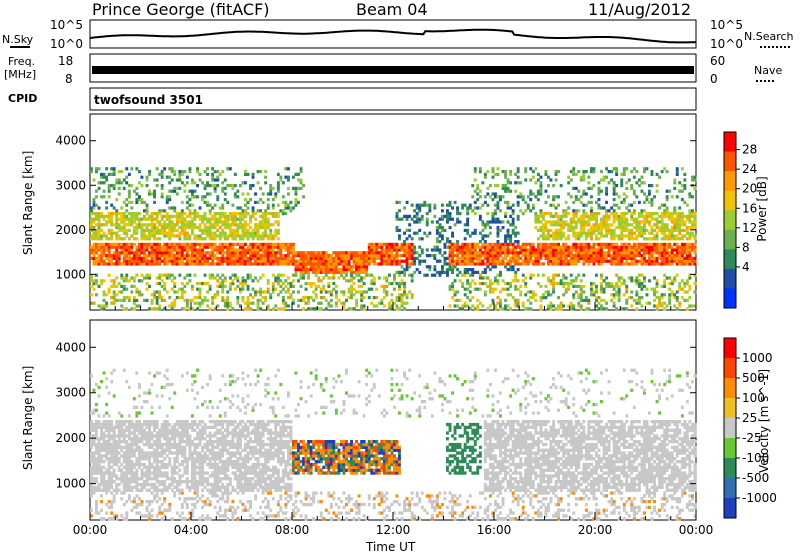  What do you see at coordinates (749, 150) in the screenshot?
I see `colorbar-tick-label: 28` at bounding box center [749, 150].